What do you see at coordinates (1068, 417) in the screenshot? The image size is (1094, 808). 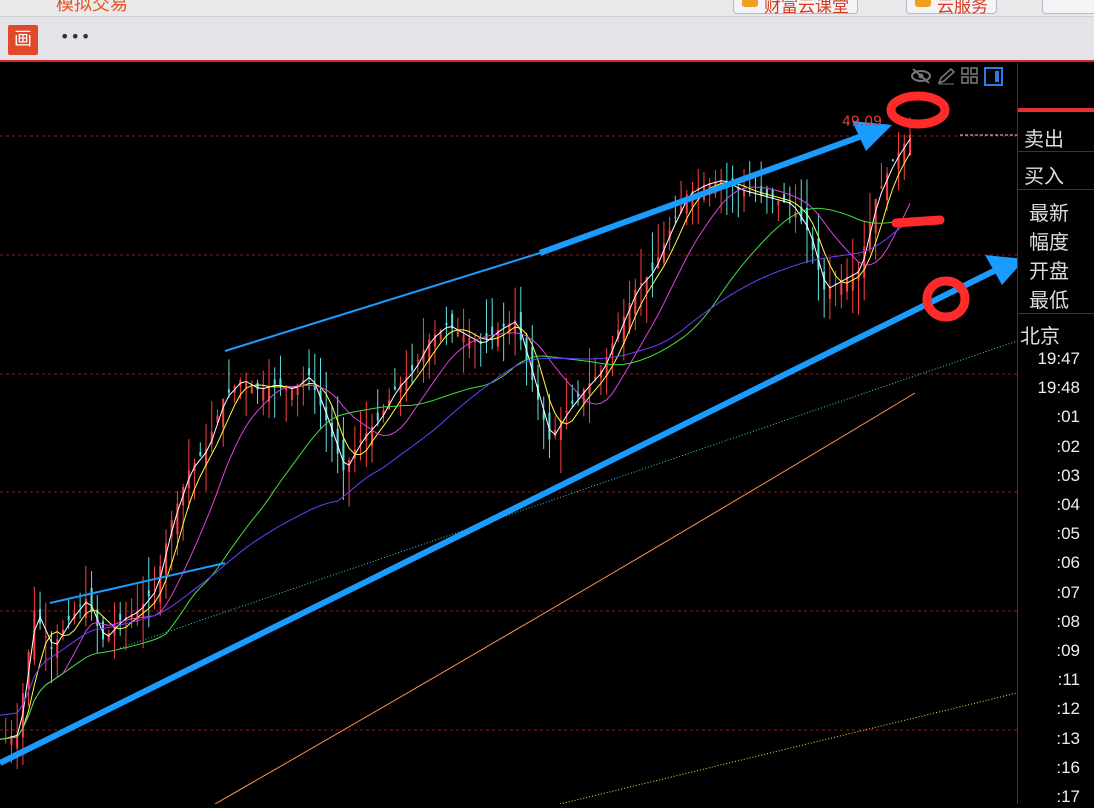 I see `trade-time: :01` at bounding box center [1068, 417].